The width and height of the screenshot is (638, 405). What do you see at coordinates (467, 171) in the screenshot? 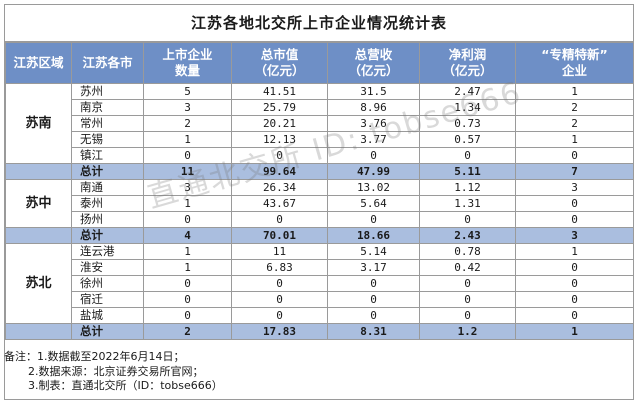
I see `total-value-cell: 5.11` at bounding box center [467, 171].